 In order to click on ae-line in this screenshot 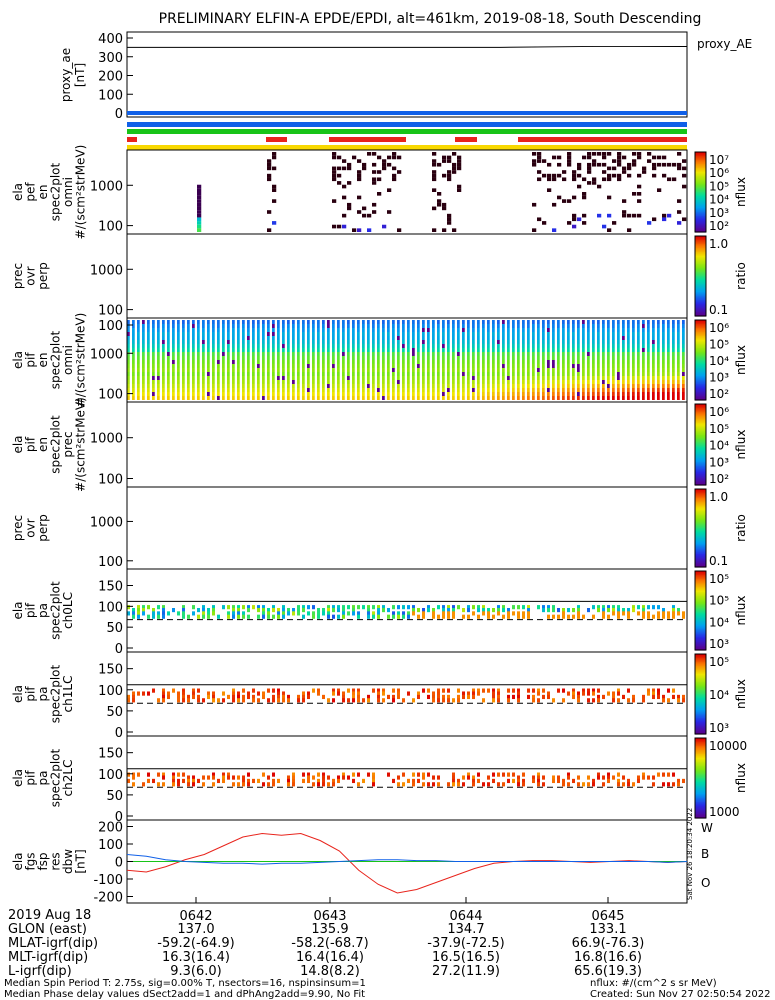, I will do `click(407, 46)`.